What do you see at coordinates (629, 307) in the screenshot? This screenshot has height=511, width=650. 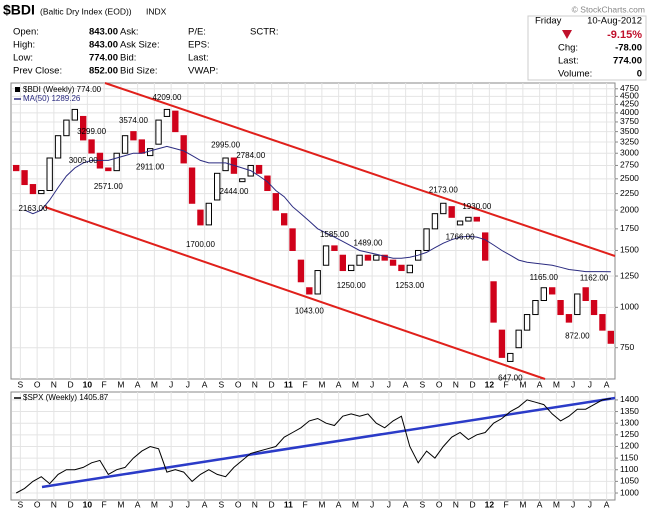 I see `y-tick-label: 1000` at bounding box center [629, 307].